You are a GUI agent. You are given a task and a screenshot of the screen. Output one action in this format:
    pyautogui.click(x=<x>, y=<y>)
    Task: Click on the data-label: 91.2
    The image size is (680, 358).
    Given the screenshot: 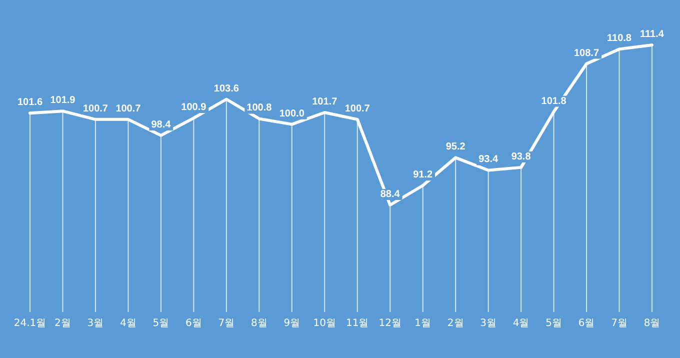 What is the action you would take?
    pyautogui.click(x=423, y=175)
    